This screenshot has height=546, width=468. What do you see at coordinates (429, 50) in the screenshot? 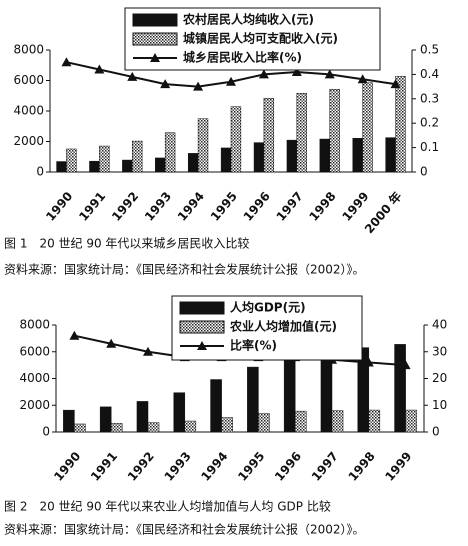
I see `y2-tick-label: 0.5` at bounding box center [429, 50].